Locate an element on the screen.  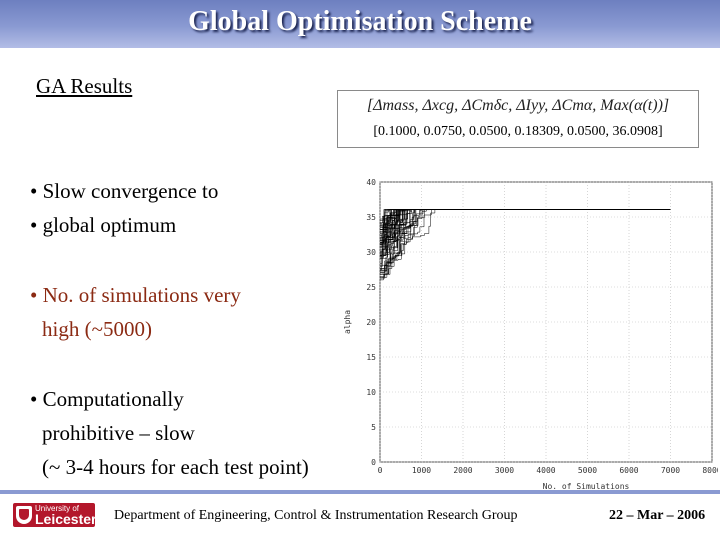
y-tick-label: 30 is located at coordinates (371, 252).